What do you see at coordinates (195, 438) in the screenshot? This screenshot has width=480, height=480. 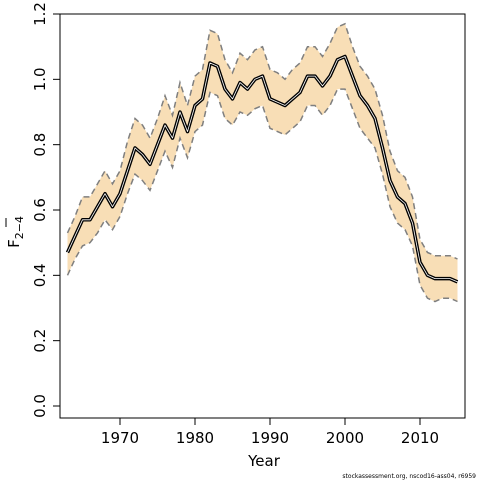 I see `x-tick-label: 1980` at bounding box center [195, 438].